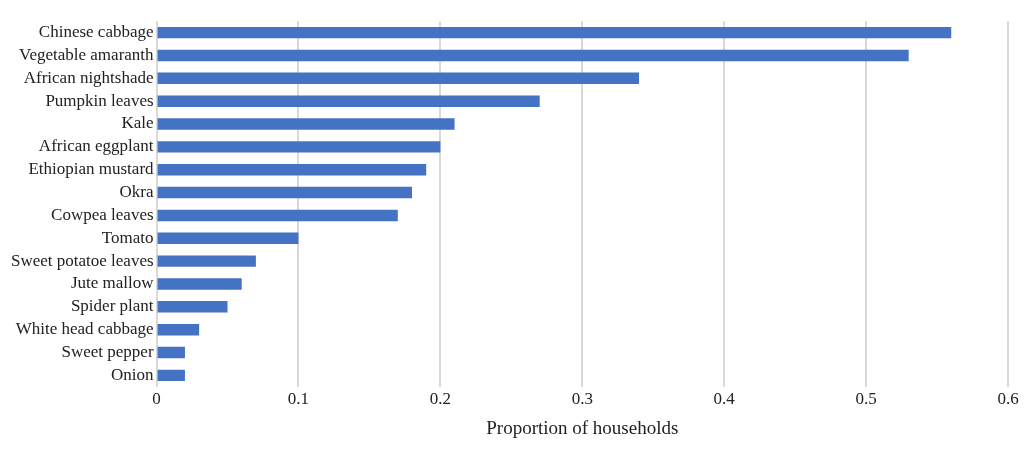 The width and height of the screenshot is (1030, 452). What do you see at coordinates (582, 427) in the screenshot?
I see `x-axis-title: Proportion of households` at bounding box center [582, 427].